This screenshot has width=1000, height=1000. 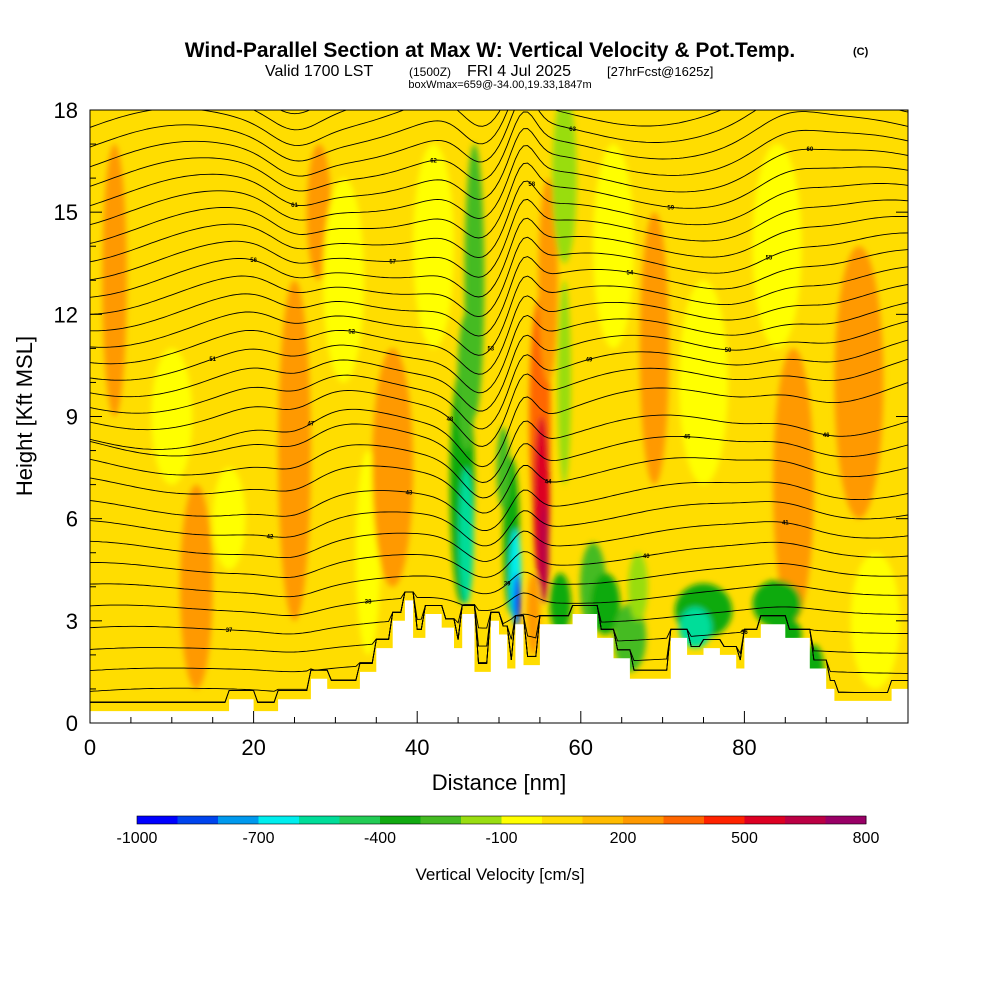 What do you see at coordinates (589, 360) in the screenshot?
I see `isentrope-label: 49` at bounding box center [589, 360].